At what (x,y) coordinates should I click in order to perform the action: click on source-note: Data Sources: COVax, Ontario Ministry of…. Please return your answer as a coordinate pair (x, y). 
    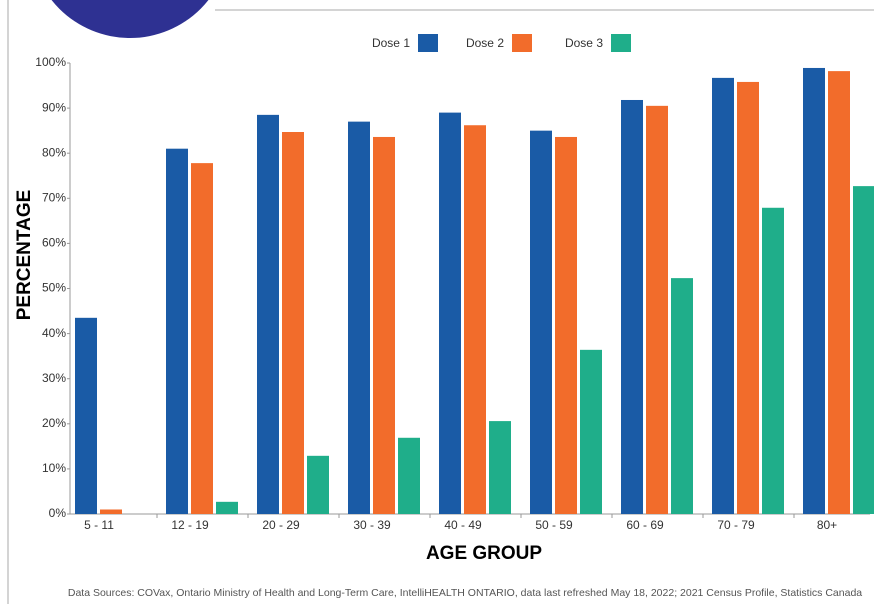
    Looking at the image, I should click on (465, 593).